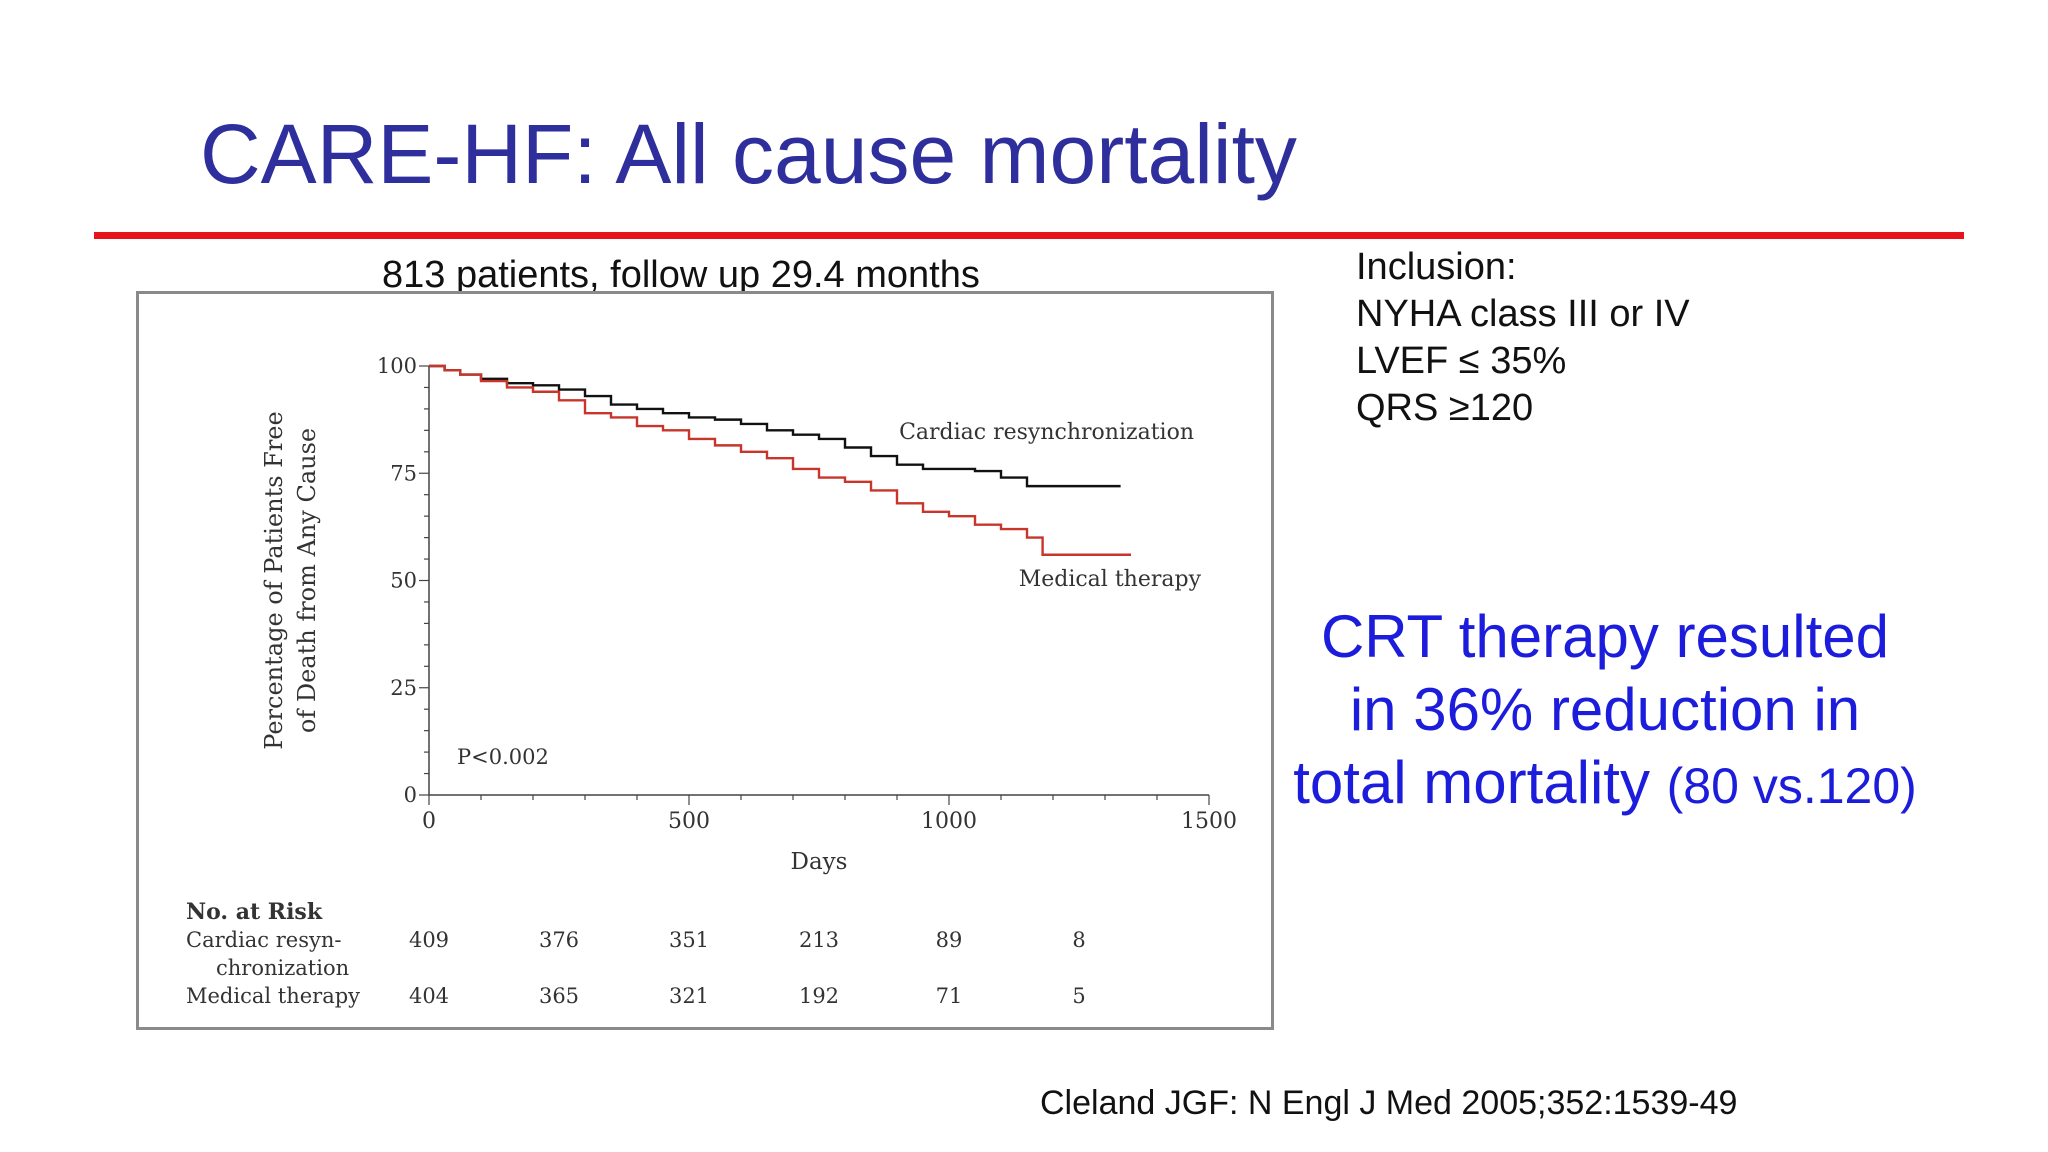 The width and height of the screenshot is (2048, 1152). I want to click on risk-count: 5, so click(1078, 996).